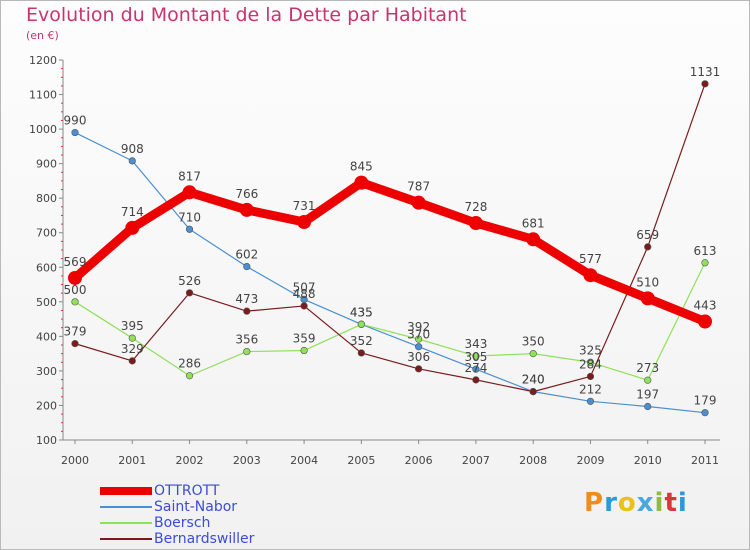 Image resolution: width=750 pixels, height=550 pixels. I want to click on logo-letter: i, so click(682, 503).